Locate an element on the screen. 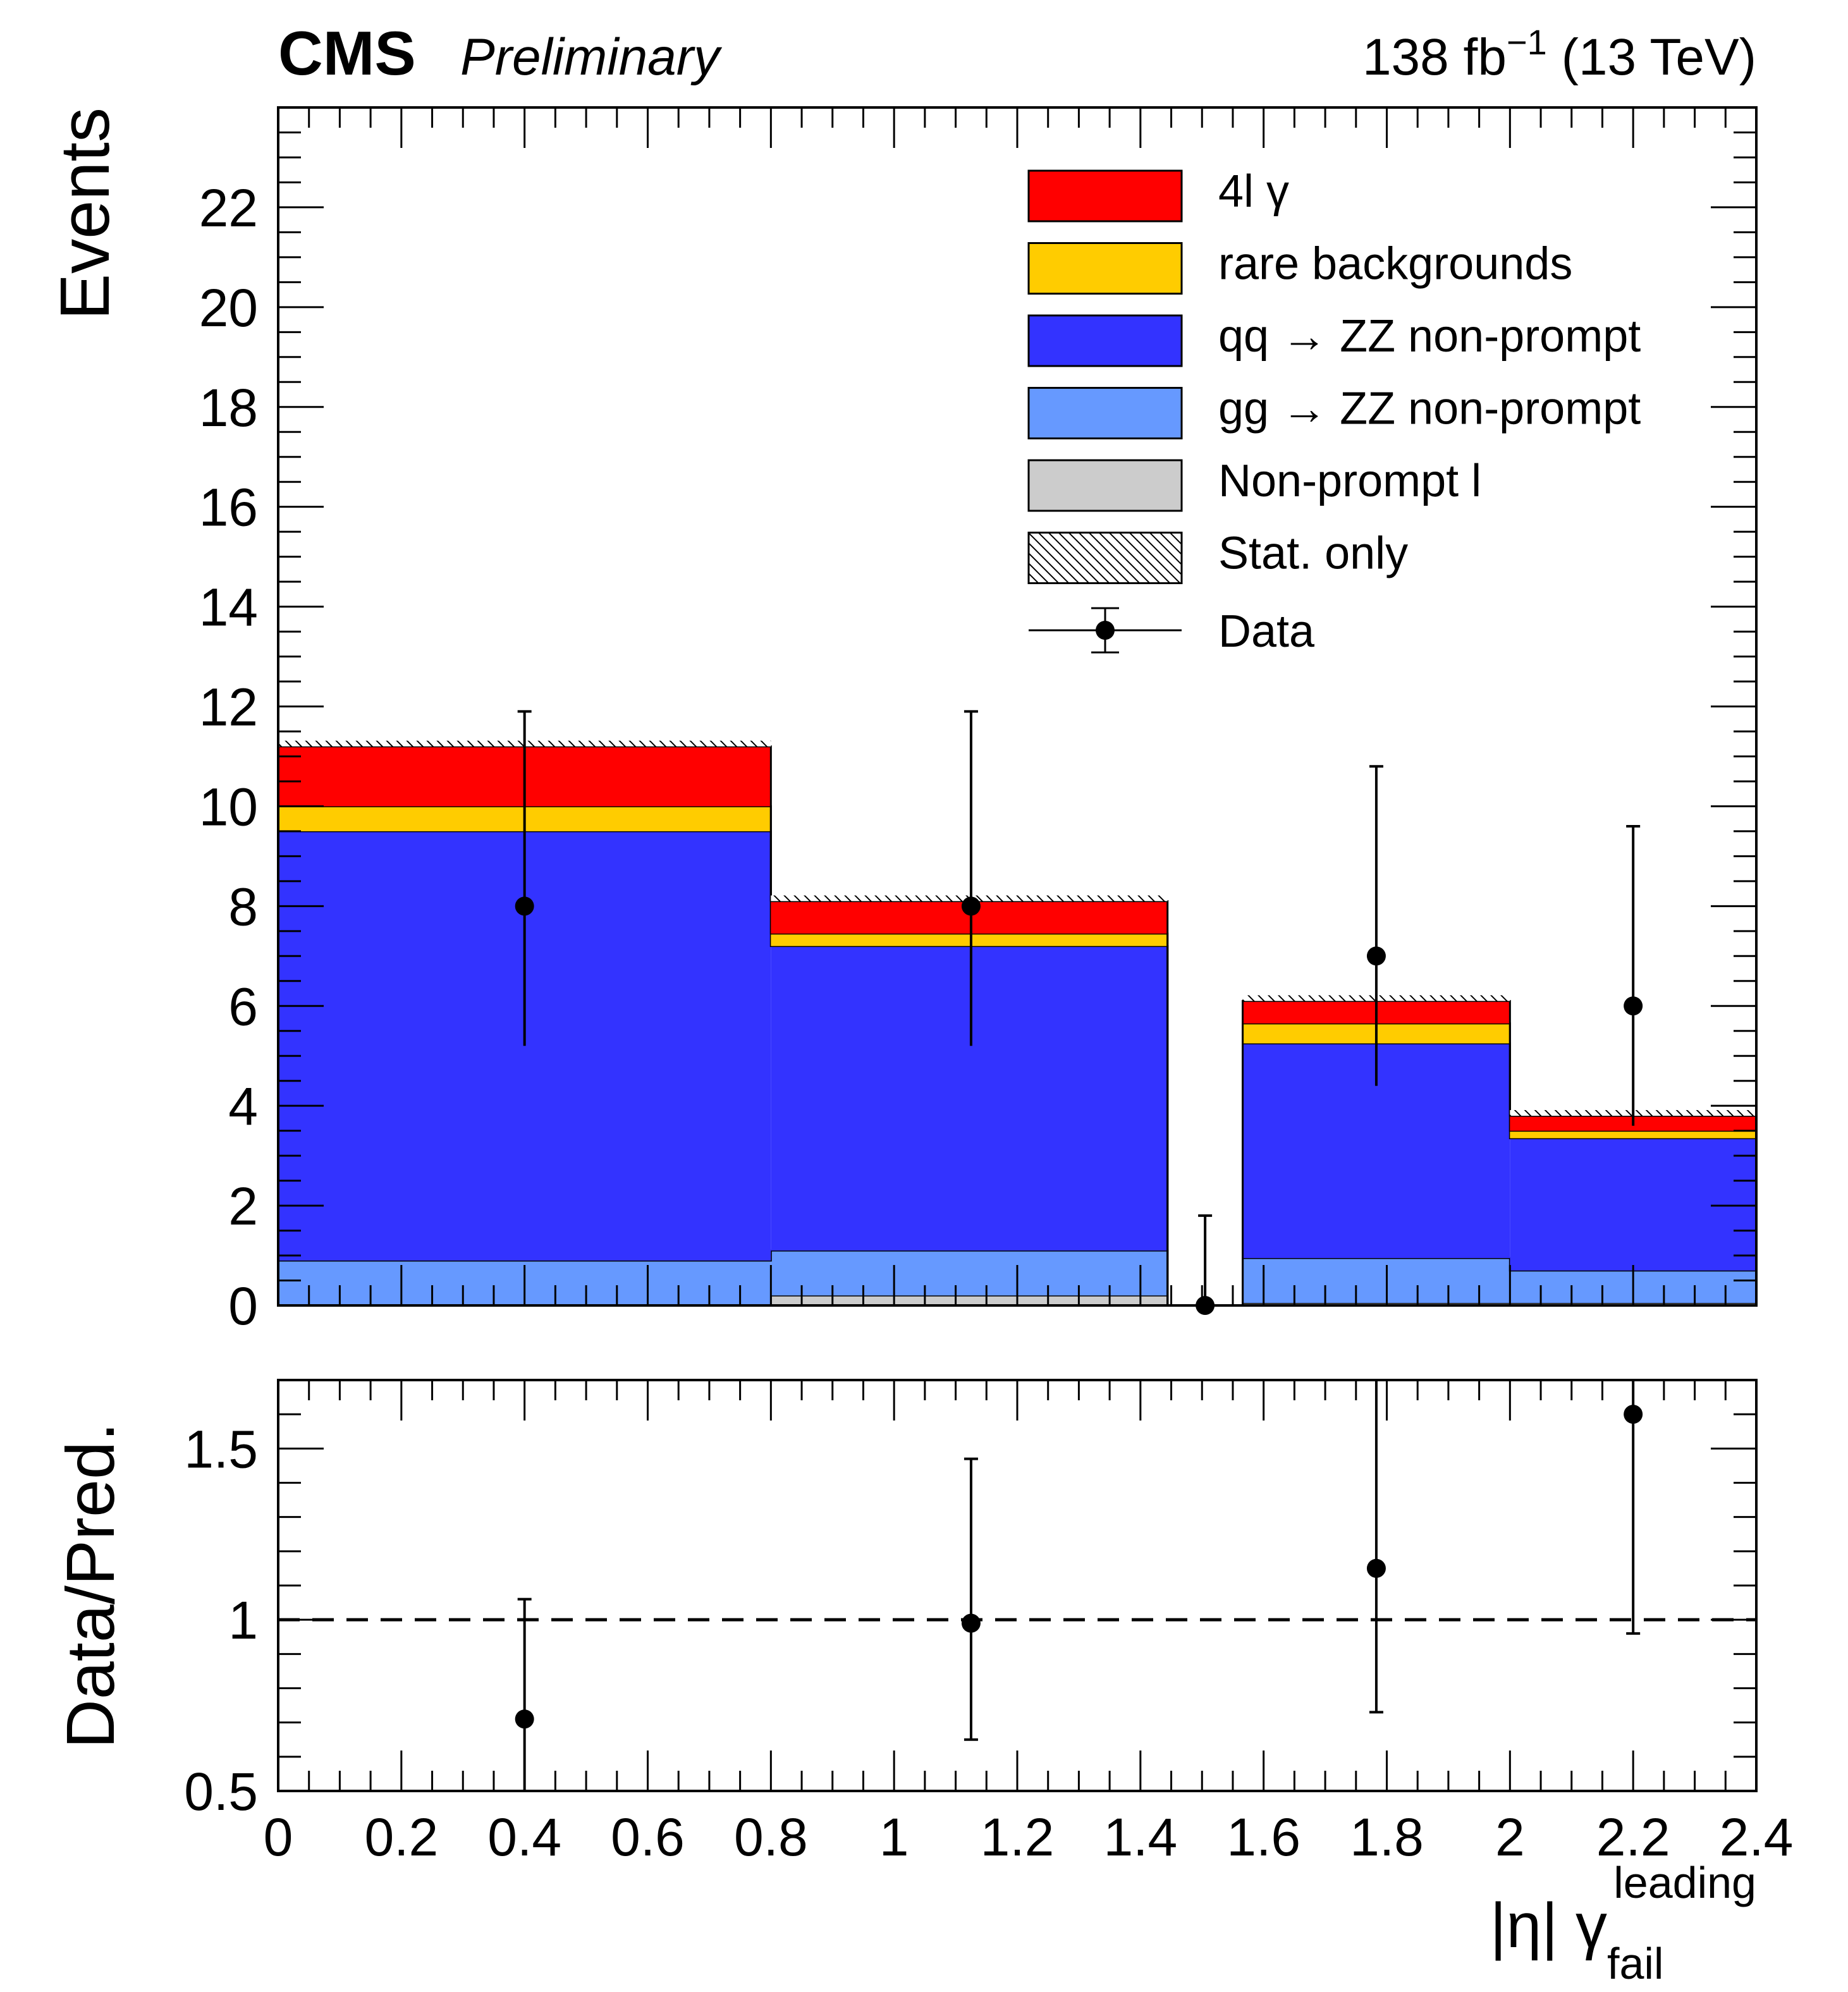 The height and width of the screenshot is (1992, 1848). main-ytick-label: 10 is located at coordinates (228, 806).